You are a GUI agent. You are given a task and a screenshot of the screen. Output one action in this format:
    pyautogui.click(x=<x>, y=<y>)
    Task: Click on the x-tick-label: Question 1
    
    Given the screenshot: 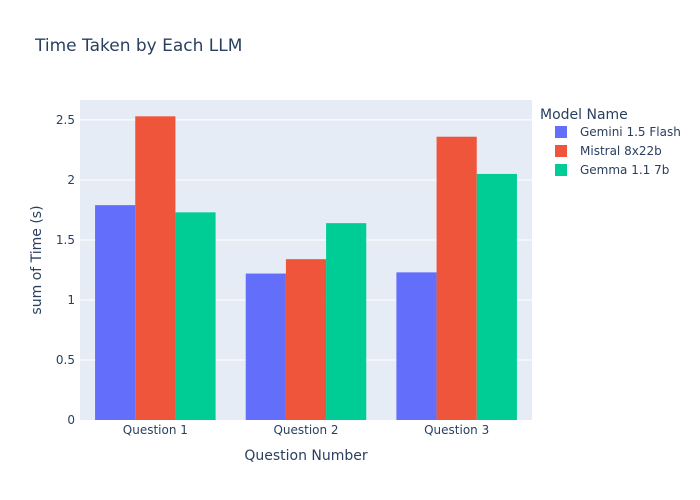 What is the action you would take?
    pyautogui.click(x=155, y=430)
    